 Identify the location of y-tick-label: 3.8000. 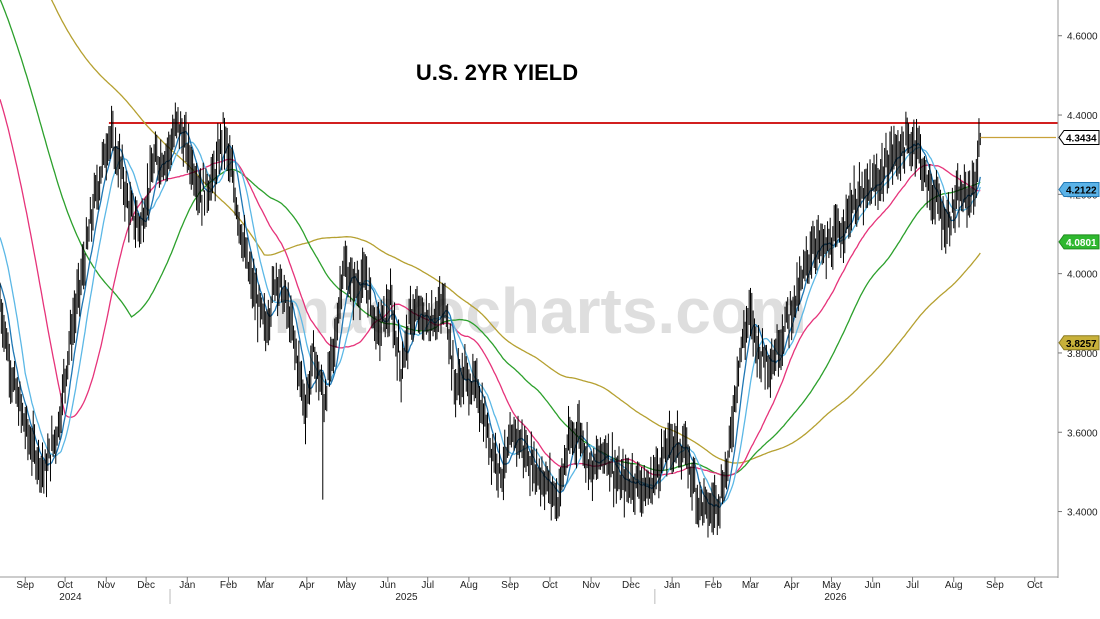
(1082, 354).